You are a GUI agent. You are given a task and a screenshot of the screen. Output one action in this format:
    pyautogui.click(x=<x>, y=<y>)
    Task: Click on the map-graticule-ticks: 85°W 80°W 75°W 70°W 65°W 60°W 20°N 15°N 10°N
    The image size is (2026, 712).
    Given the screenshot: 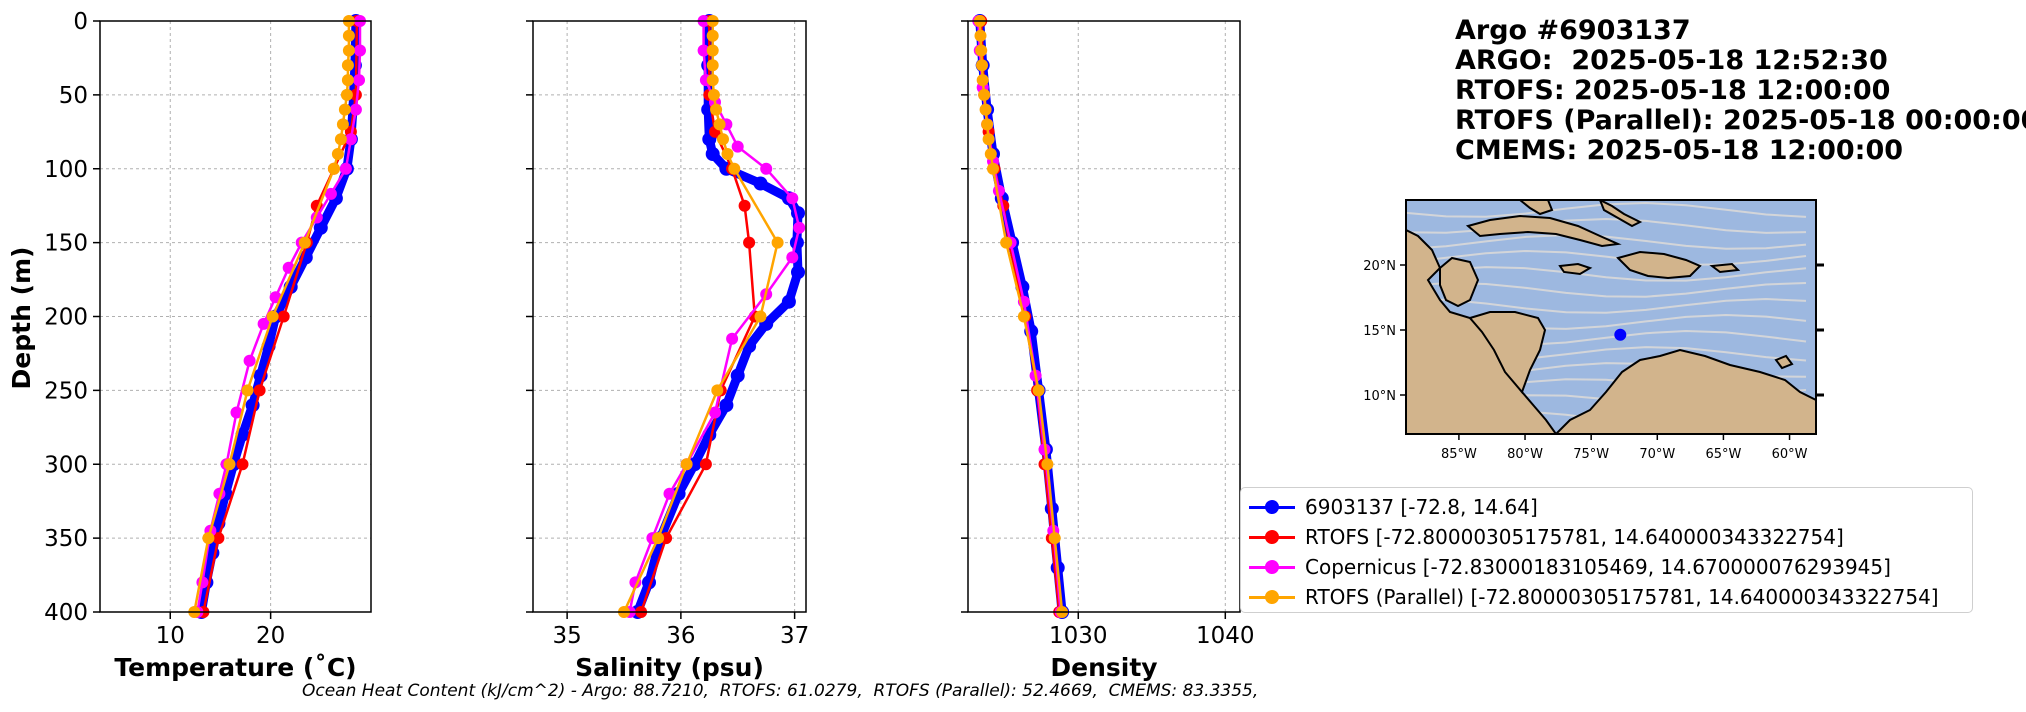 What is the action you would take?
    pyautogui.click(x=1593, y=360)
    